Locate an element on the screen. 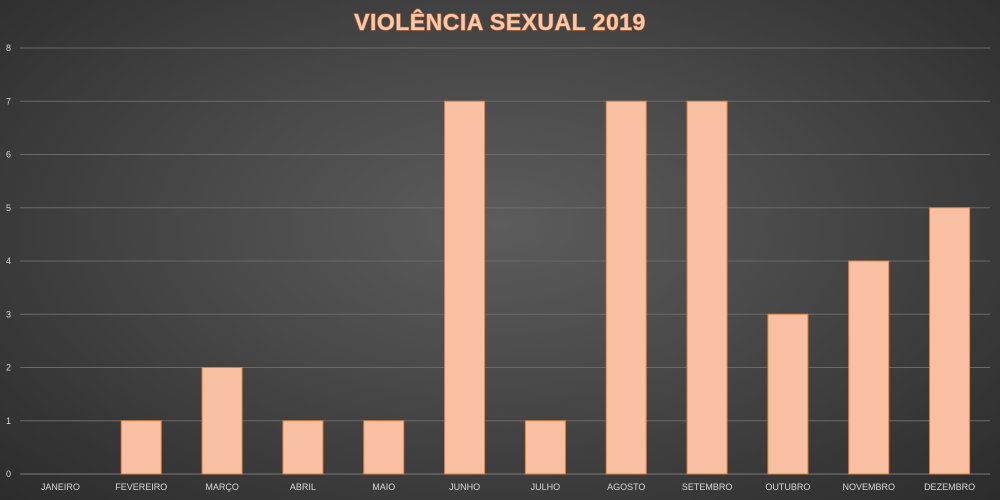 This screenshot has height=500, width=1000. x-tick-label: NOVEMBRO is located at coordinates (868, 487).